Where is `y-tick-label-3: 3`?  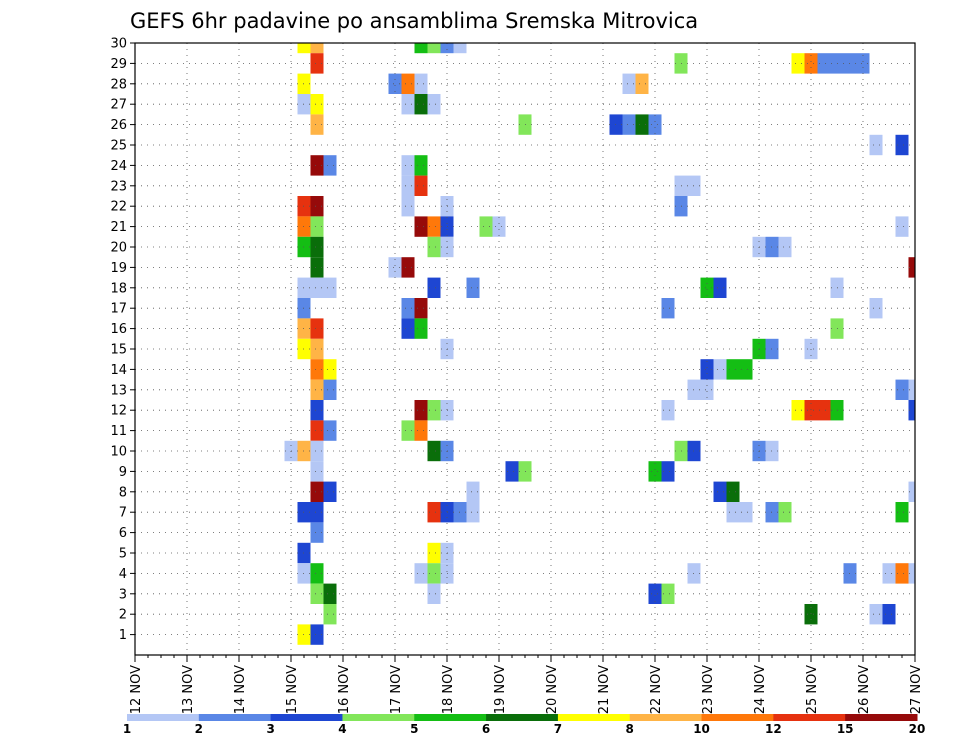 y-tick-label-3: 3 is located at coordinates (123, 594).